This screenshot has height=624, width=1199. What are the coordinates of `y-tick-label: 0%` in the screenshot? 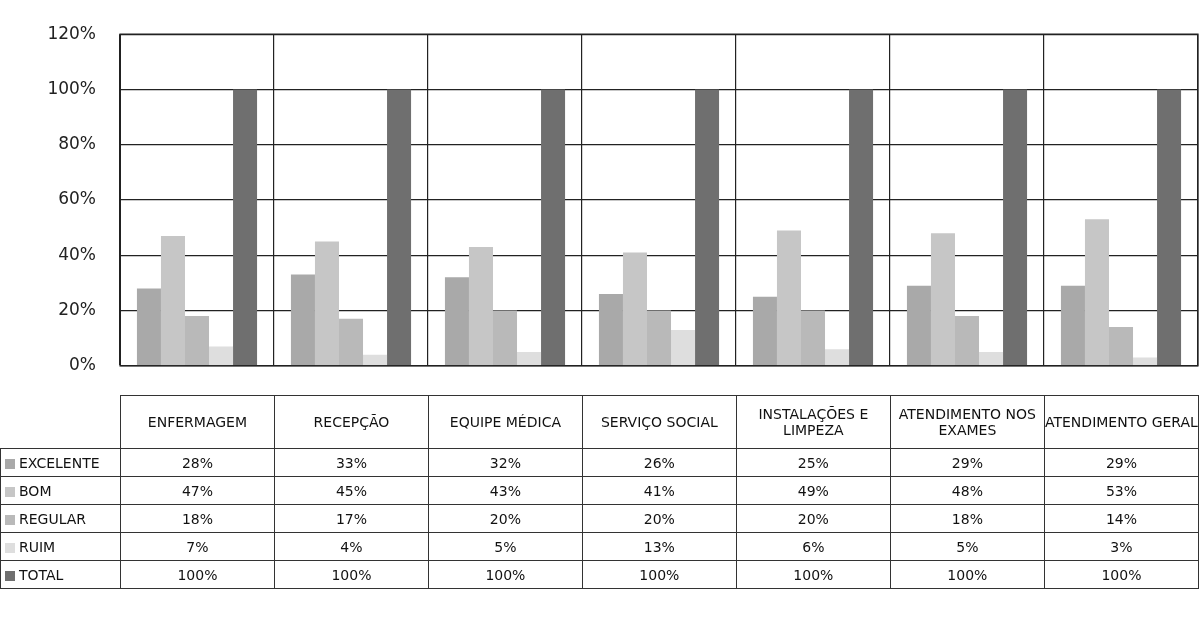 It's located at (82, 364).